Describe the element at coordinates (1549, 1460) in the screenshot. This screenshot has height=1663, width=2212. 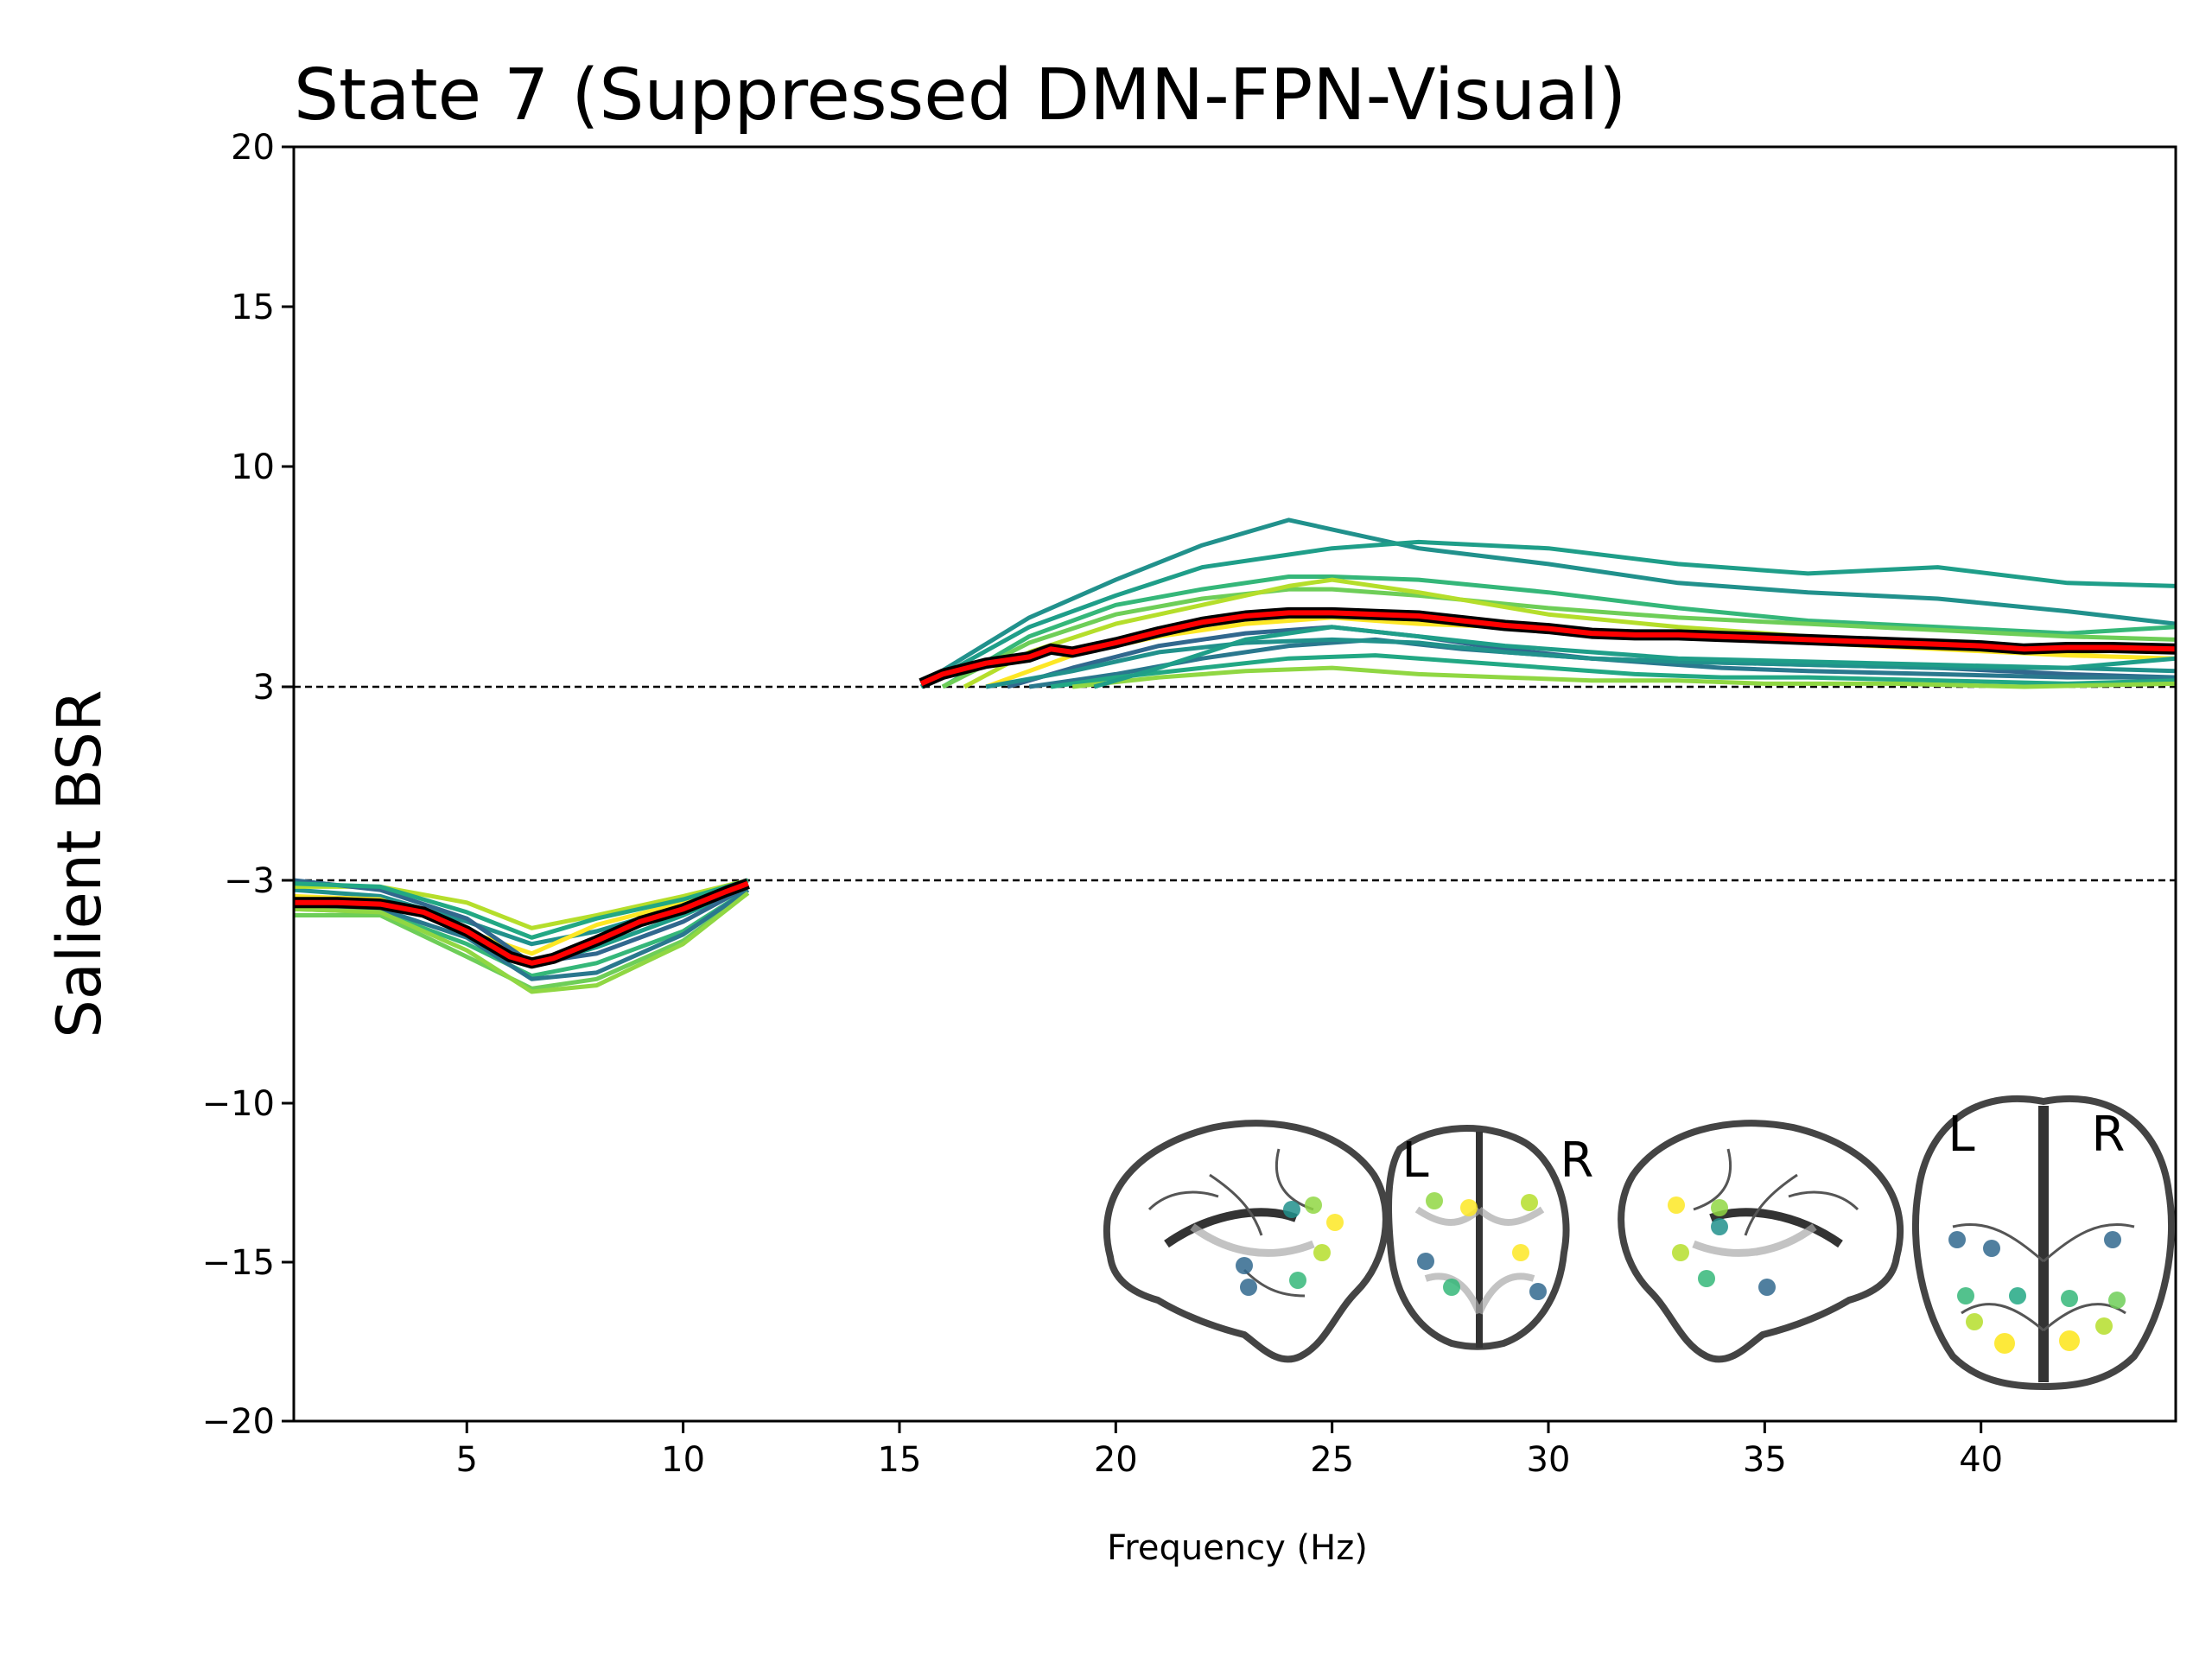
I see `x-tick-label: 30` at that location.